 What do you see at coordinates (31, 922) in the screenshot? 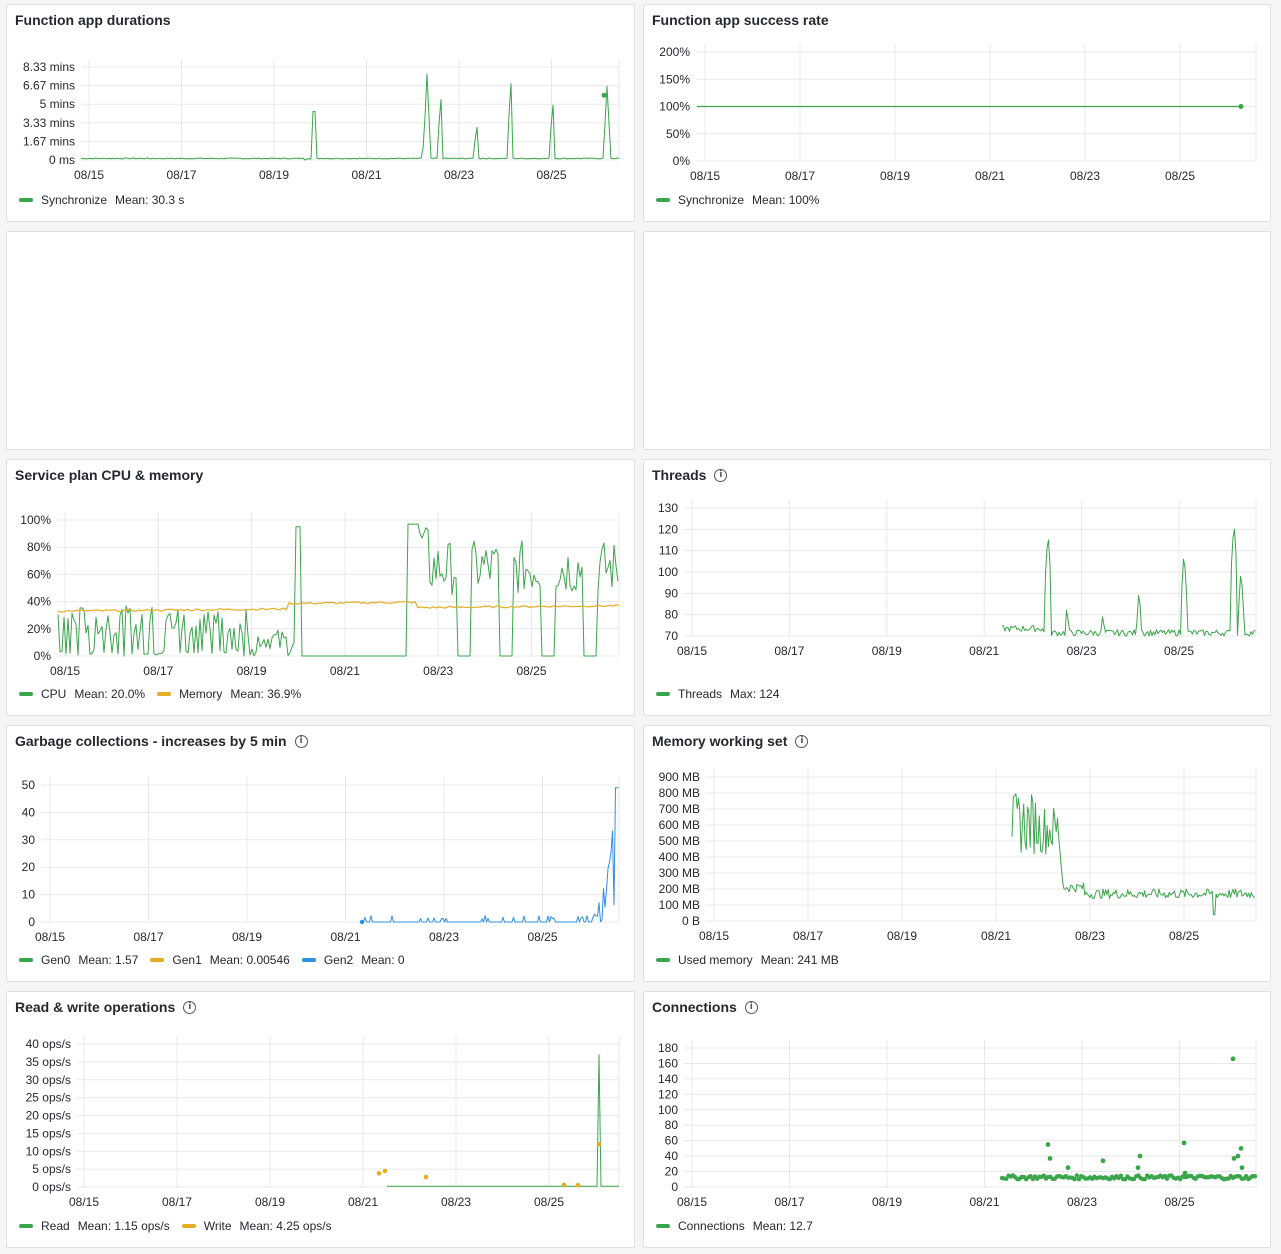
I see `y-tick-label: 0` at bounding box center [31, 922].